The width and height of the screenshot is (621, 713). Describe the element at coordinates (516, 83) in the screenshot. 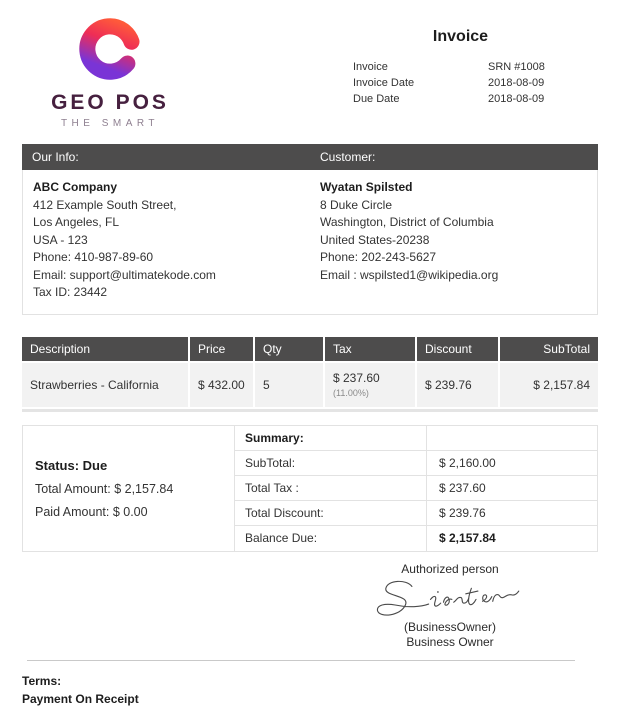

I see `invoice-date: 2018-08-09` at that location.